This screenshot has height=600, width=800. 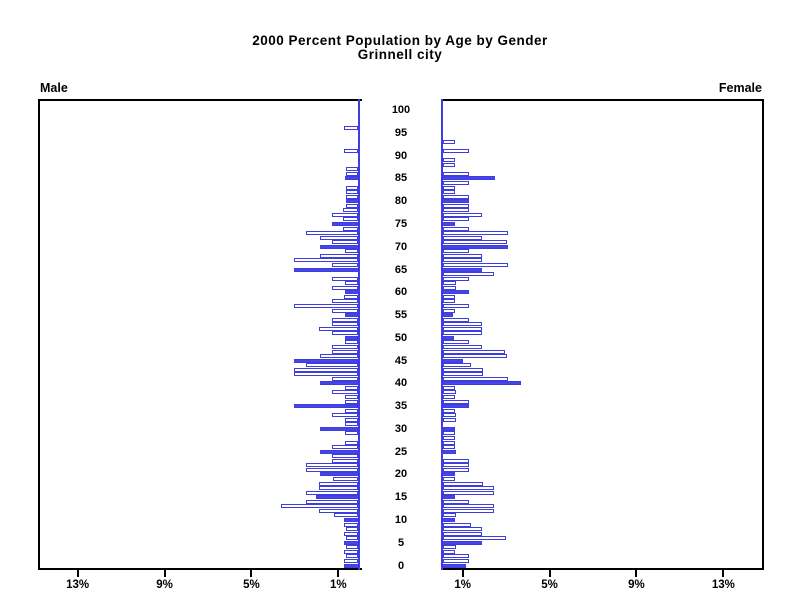 What do you see at coordinates (401, 155) in the screenshot?
I see `age-tick-label-90: 90` at bounding box center [401, 155].